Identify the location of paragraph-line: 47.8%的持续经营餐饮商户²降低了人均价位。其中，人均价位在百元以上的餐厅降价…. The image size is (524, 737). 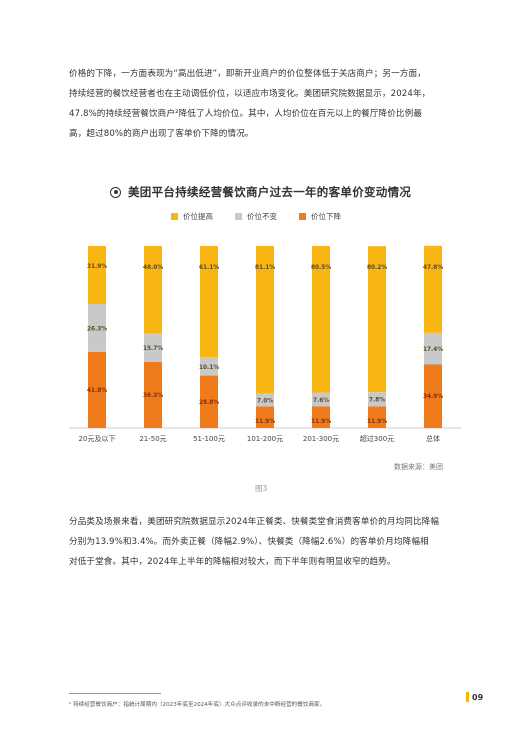
(246, 114).